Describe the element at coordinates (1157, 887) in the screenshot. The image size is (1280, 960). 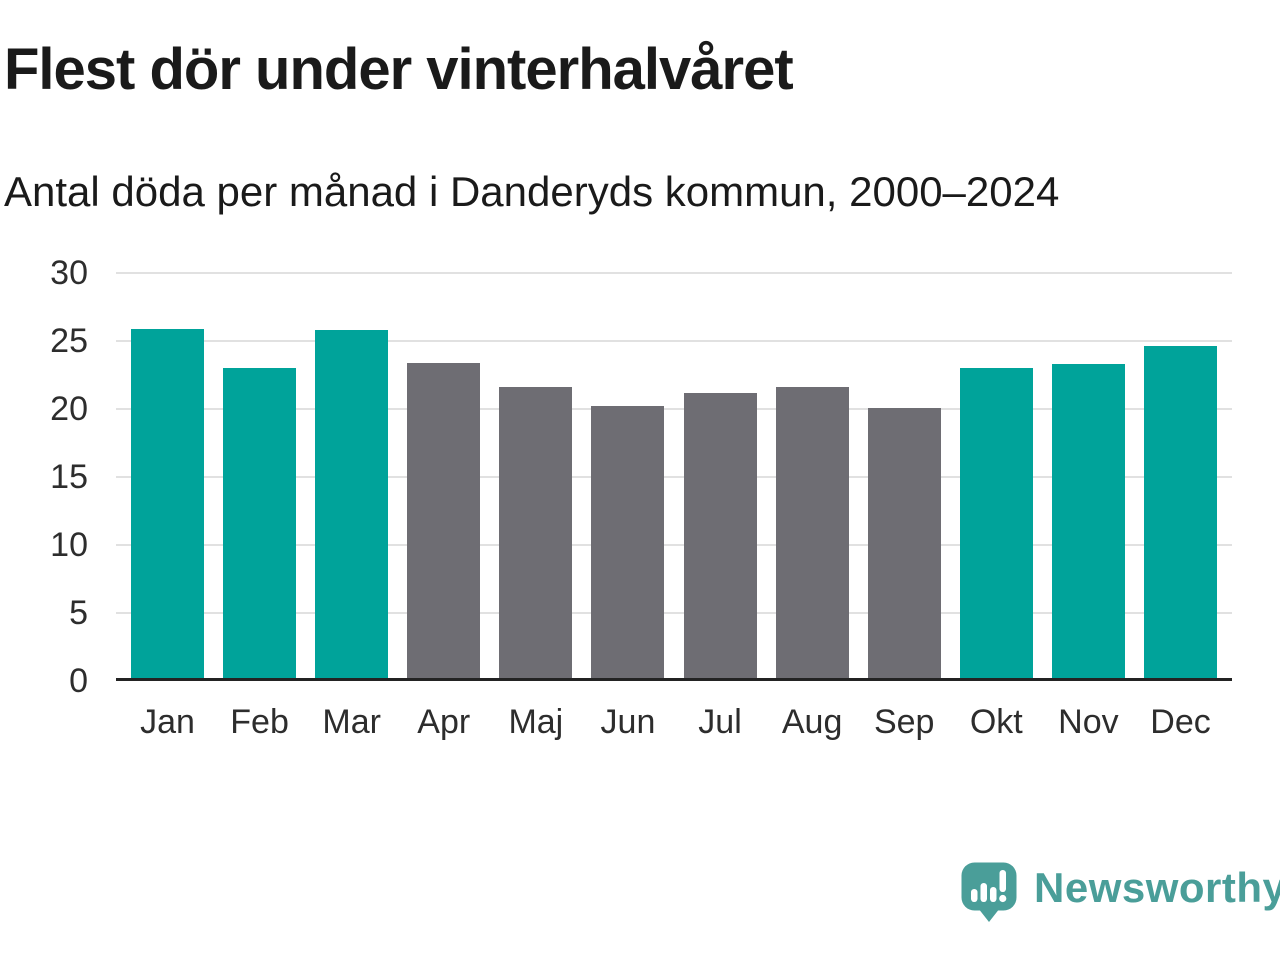
I see `brand-name: Newsworthy` at that location.